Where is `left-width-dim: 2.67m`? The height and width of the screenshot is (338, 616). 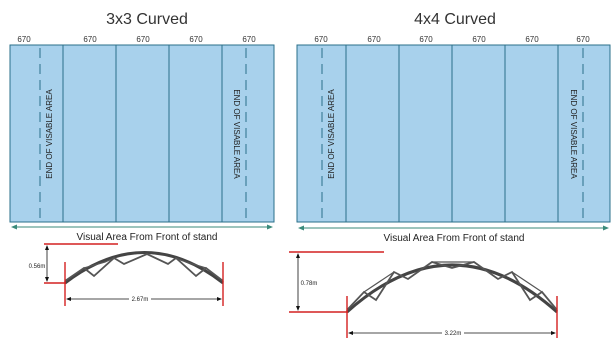
left-width-dim: 2.67m is located at coordinates (140, 300).